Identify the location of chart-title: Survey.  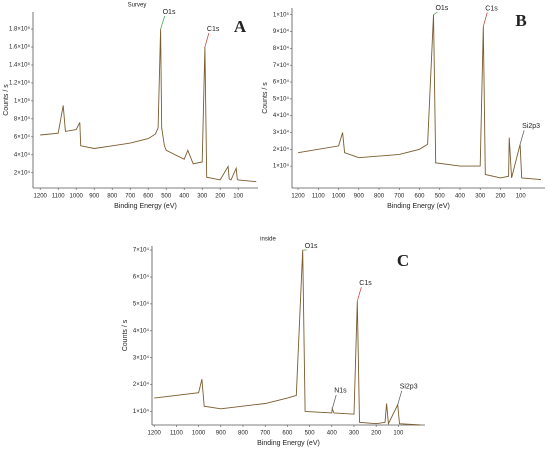
(137, 6).